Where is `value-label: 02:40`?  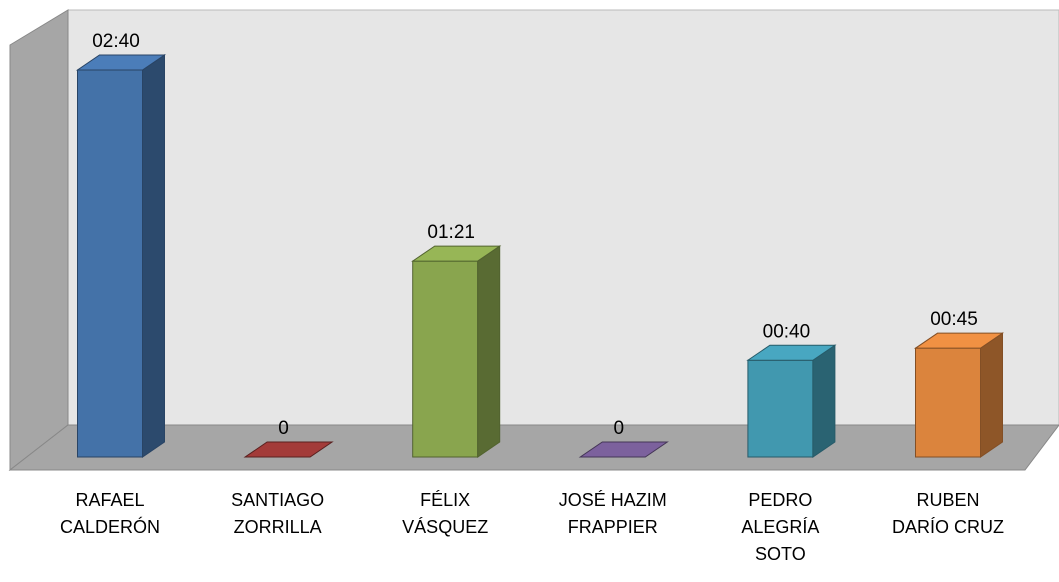 value-label: 02:40 is located at coordinates (116, 41).